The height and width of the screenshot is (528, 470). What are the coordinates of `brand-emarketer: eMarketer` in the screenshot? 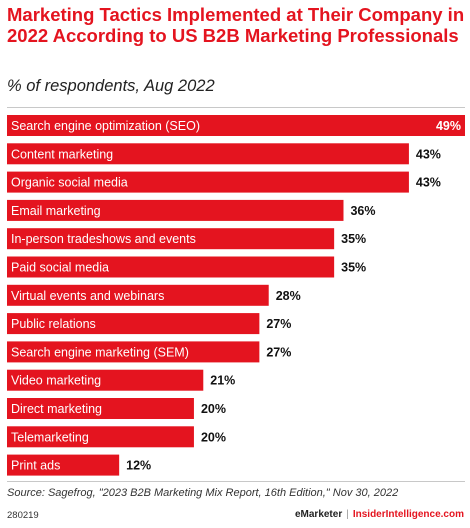 It's located at (318, 514).